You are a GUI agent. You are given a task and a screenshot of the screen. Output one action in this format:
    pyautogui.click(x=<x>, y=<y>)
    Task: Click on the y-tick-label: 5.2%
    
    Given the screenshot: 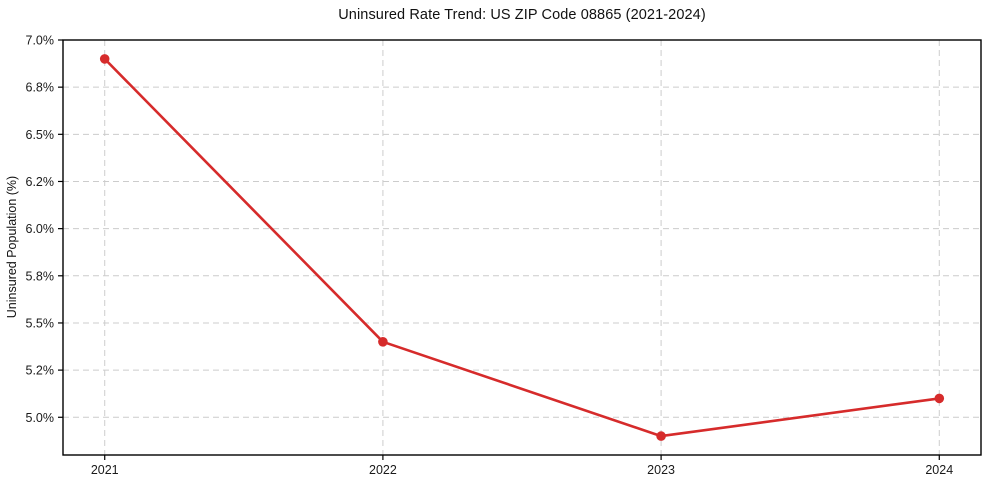 What is the action you would take?
    pyautogui.click(x=40, y=371)
    